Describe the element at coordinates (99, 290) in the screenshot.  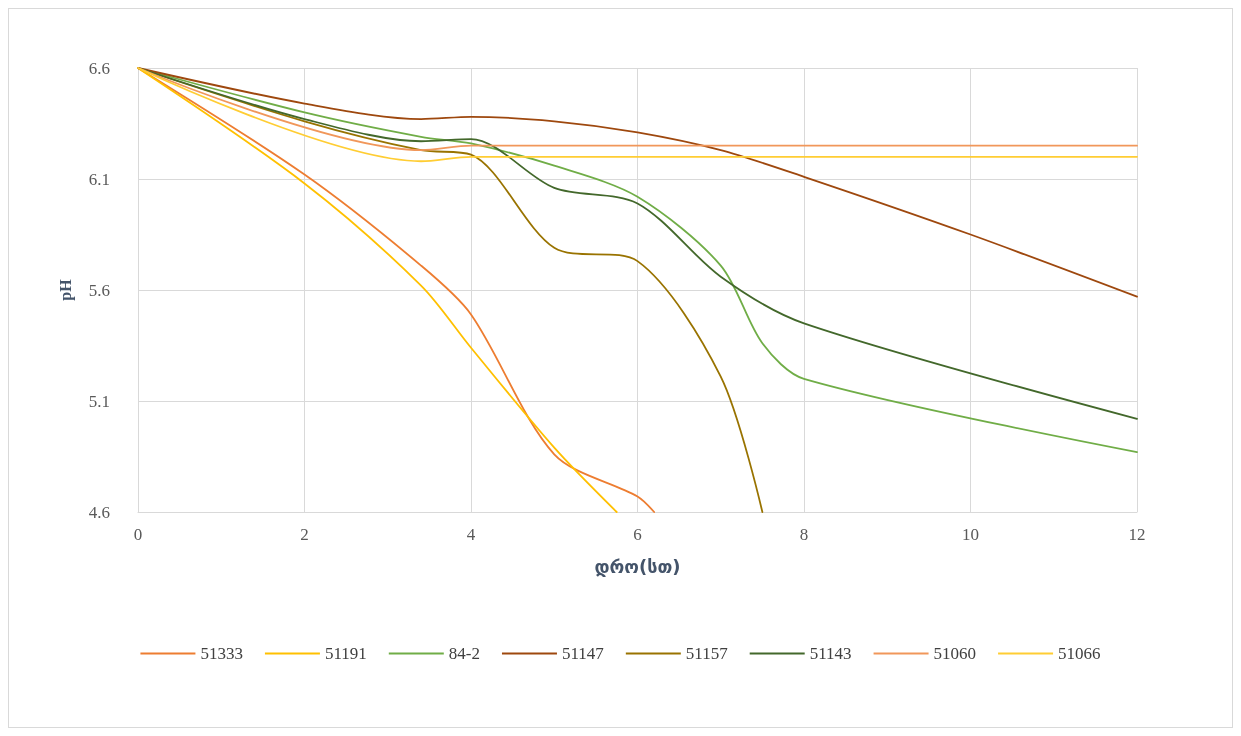
I see `y-tick-label: 5.6` at that location.